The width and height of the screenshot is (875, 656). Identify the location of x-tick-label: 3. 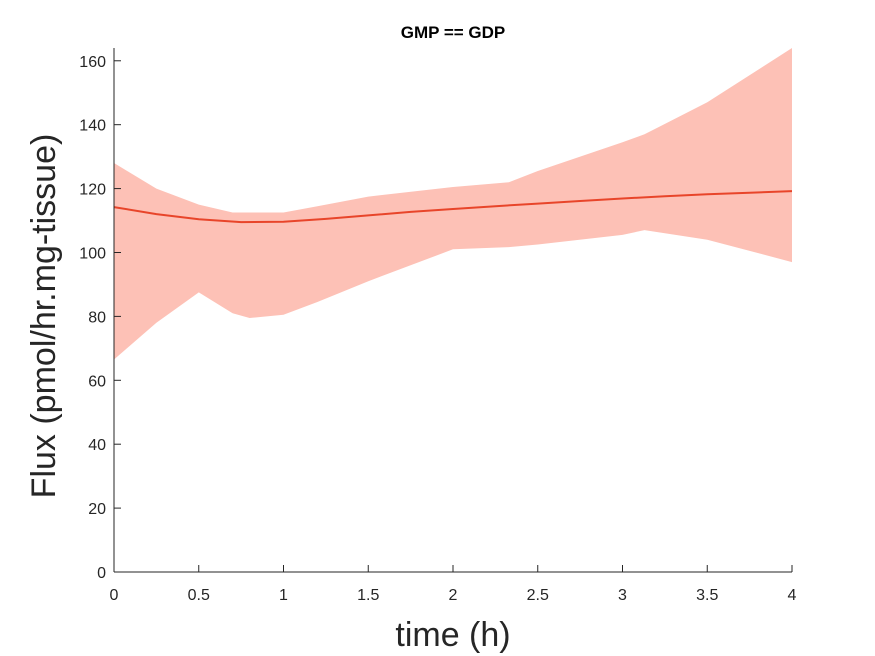
(622, 595).